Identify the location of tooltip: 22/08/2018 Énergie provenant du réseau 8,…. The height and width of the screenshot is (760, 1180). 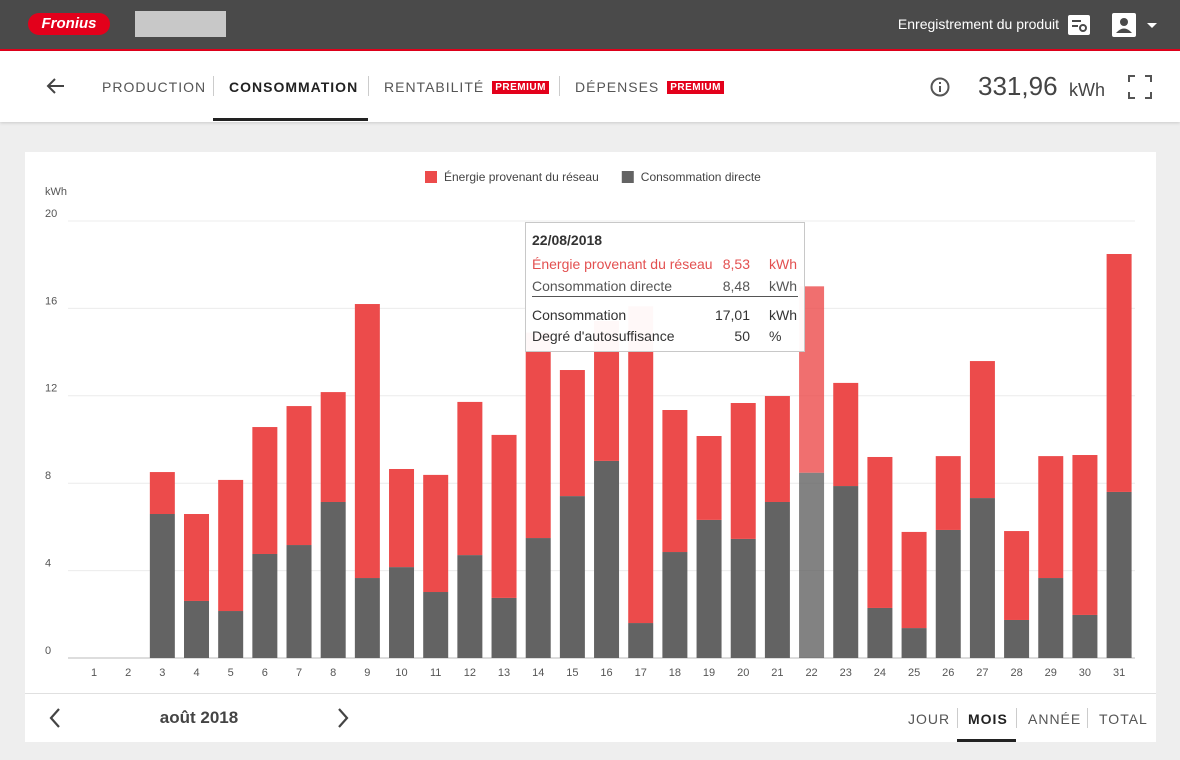
(665, 287).